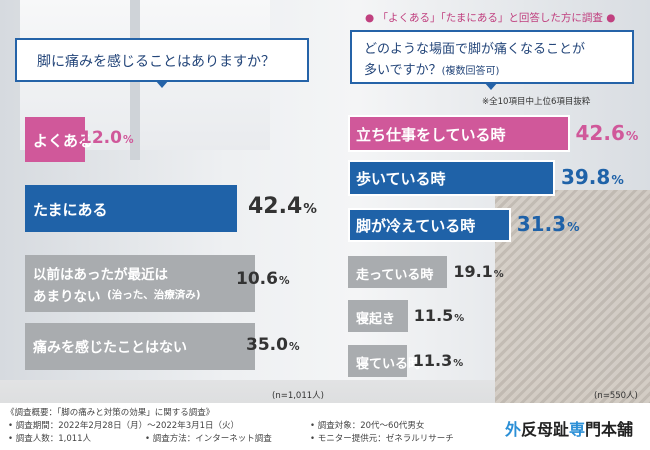 This screenshot has height=450, width=650. I want to click on right-label-2: 脚が冷えている時, so click(416, 226).